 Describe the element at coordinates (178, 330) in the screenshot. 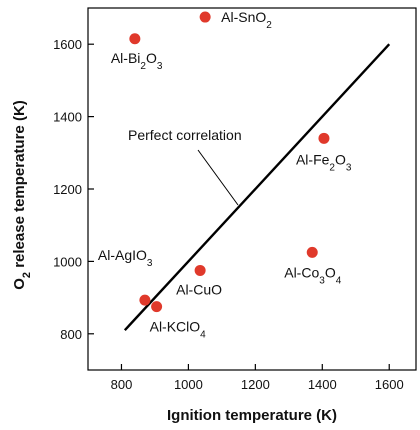

I see `point-label: Al-KClO4` at that location.